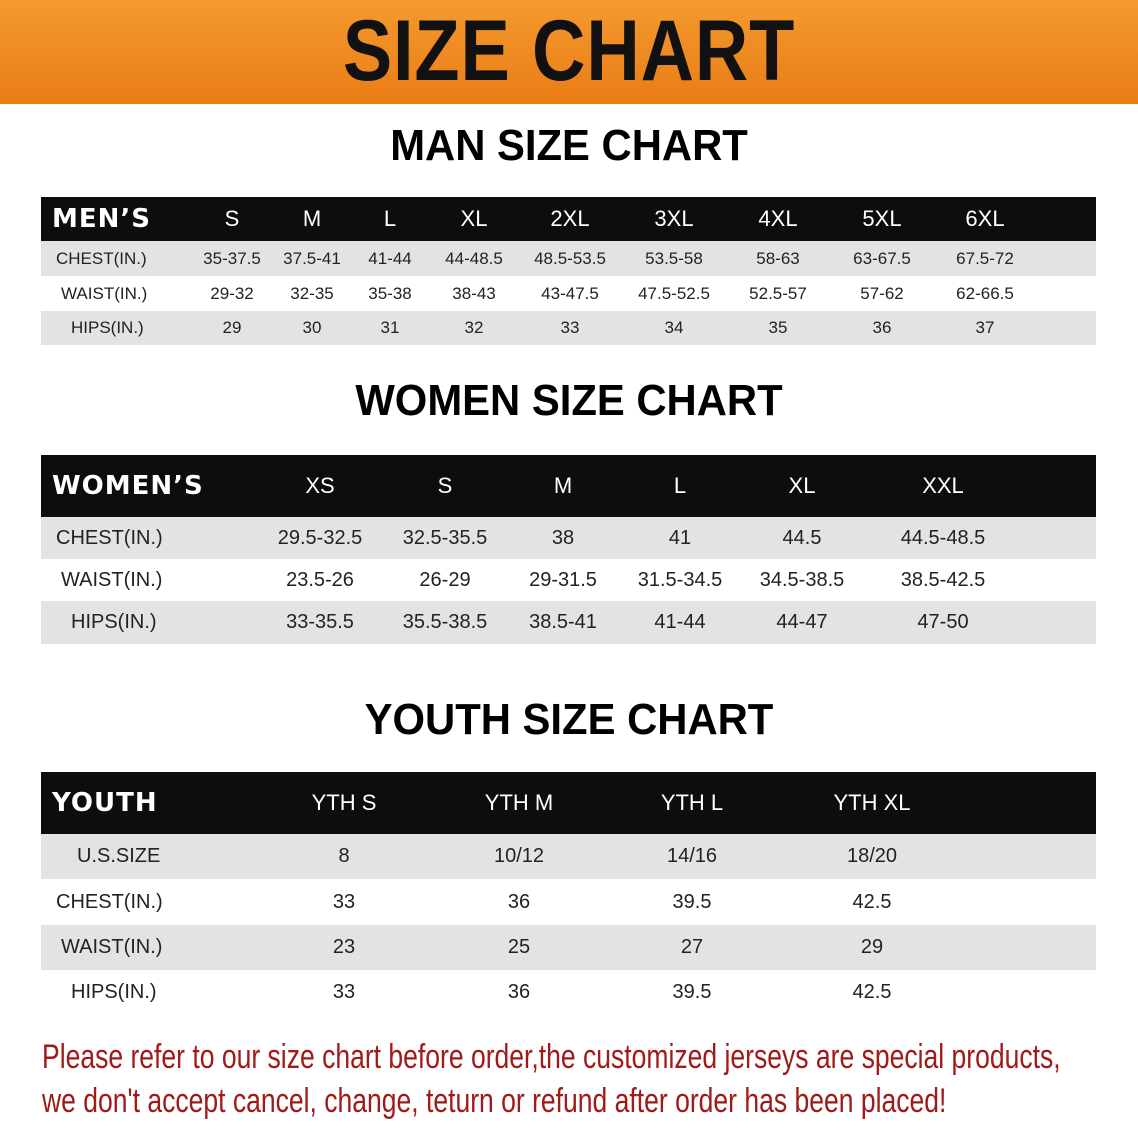 The height and width of the screenshot is (1132, 1138). I want to click on measurement-value: 29, so click(872, 947).